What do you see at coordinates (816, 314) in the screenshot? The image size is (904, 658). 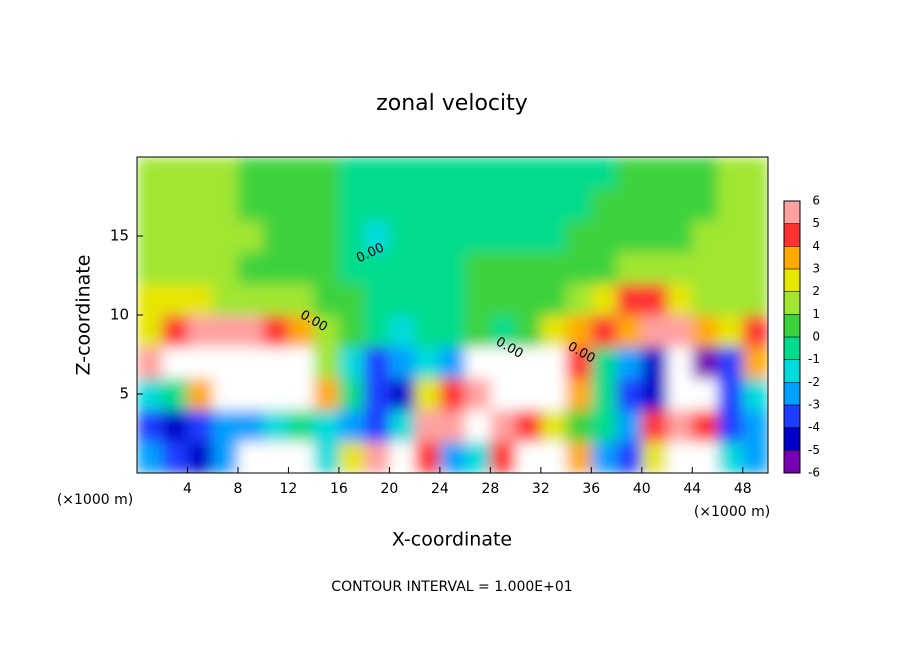 I see `colorbar-tick-label: 1` at bounding box center [816, 314].